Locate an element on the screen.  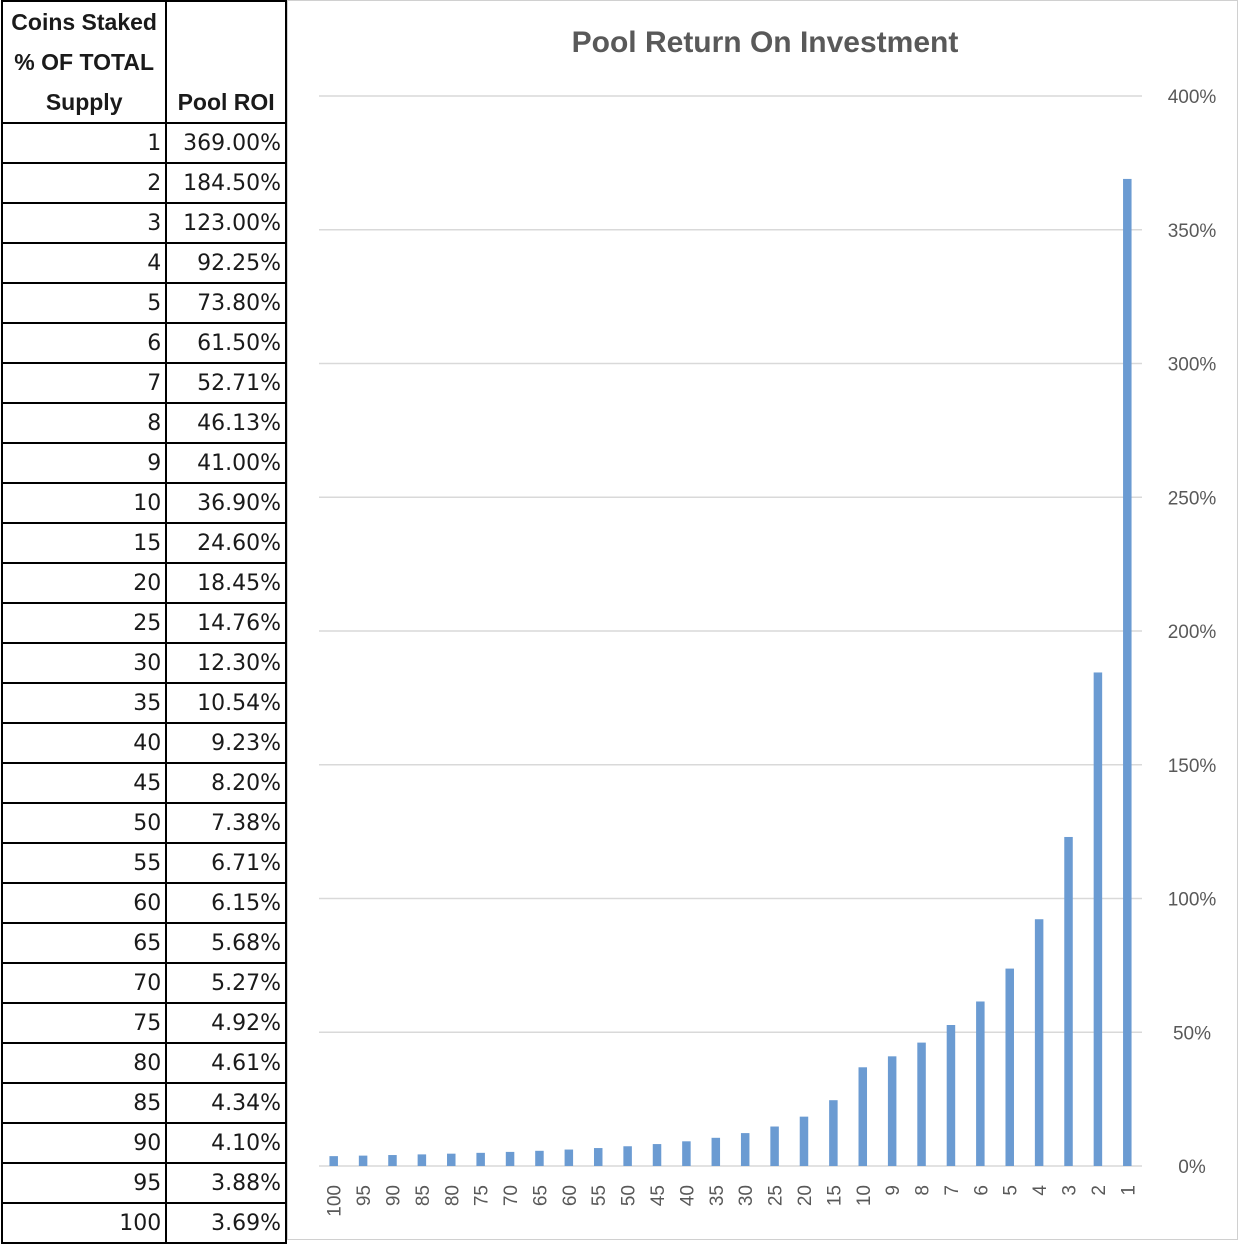
cell-coins-staked: 90 is located at coordinates (84, 1143).